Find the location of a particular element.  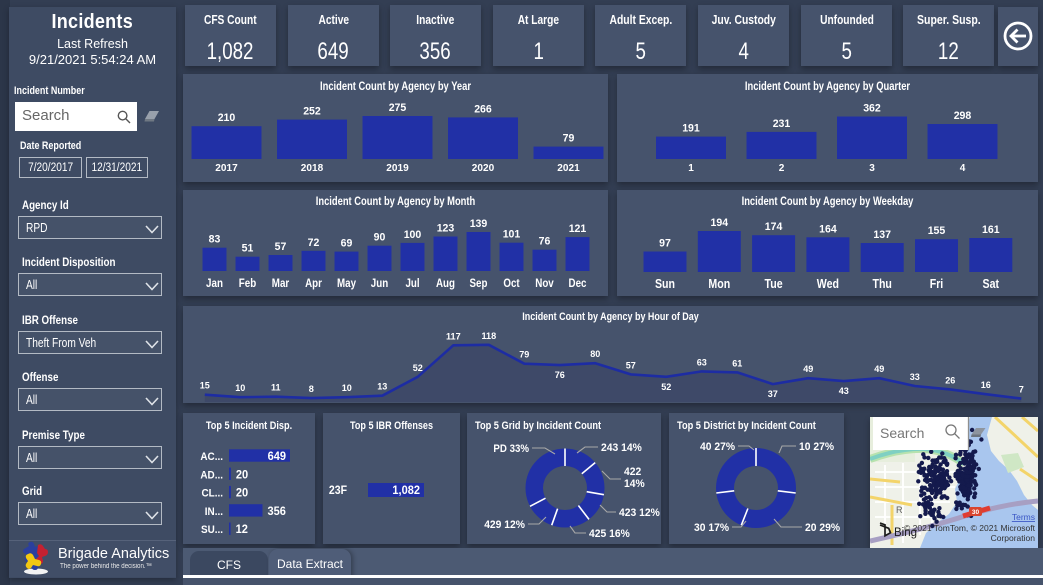

svg-text: 57 is located at coordinates (281, 247).